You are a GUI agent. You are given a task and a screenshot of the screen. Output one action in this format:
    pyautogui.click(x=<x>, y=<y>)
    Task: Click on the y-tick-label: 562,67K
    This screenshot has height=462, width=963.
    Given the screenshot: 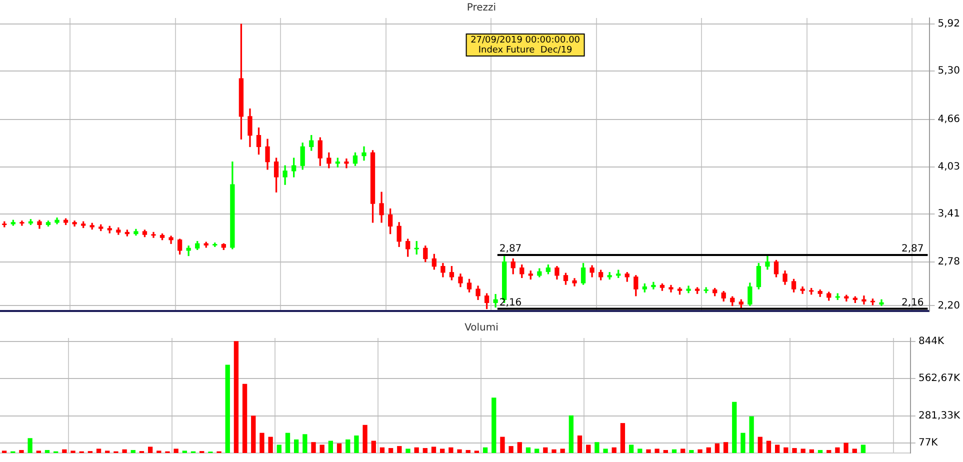 What is the action you would take?
    pyautogui.click(x=939, y=378)
    